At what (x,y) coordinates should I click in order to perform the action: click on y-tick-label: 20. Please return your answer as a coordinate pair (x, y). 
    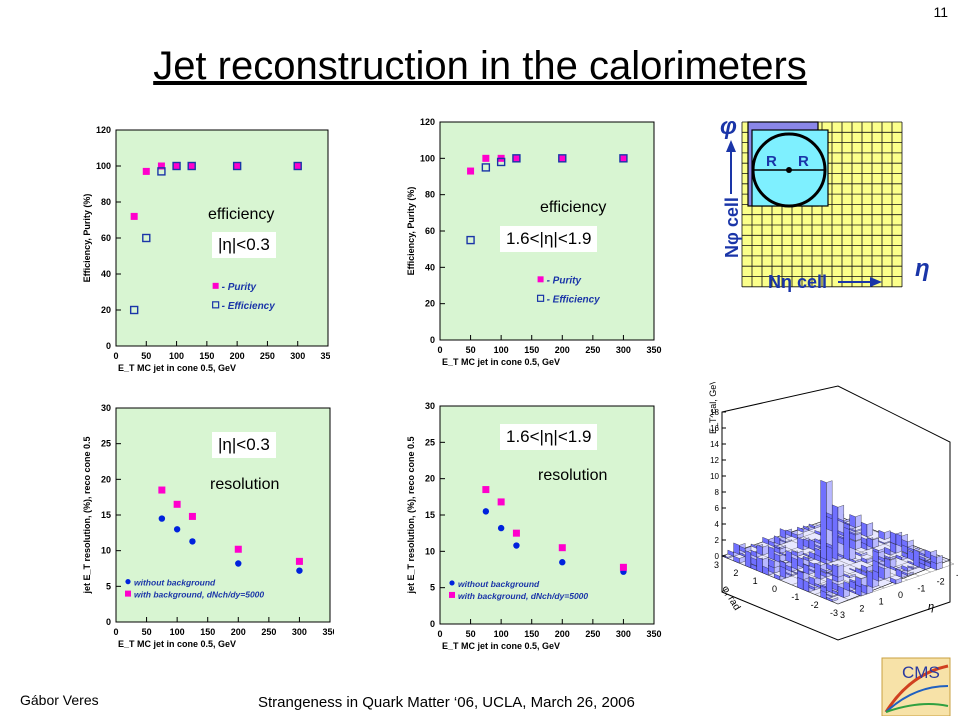
    Looking at the image, I should click on (430, 304).